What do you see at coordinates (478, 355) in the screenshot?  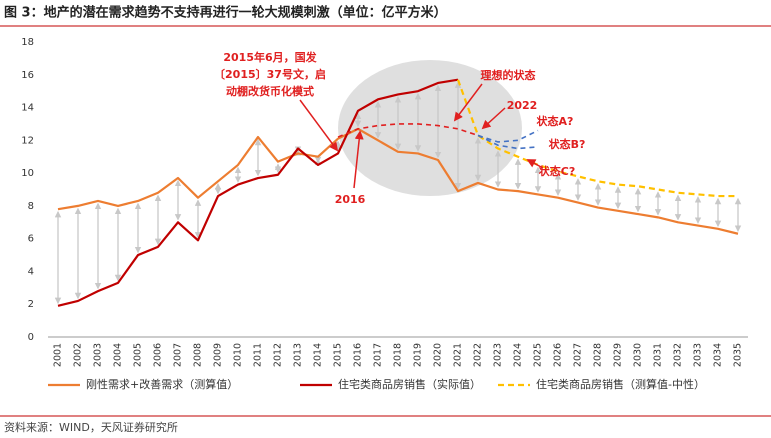 I see `x-tick-label: 2022` at bounding box center [478, 355].